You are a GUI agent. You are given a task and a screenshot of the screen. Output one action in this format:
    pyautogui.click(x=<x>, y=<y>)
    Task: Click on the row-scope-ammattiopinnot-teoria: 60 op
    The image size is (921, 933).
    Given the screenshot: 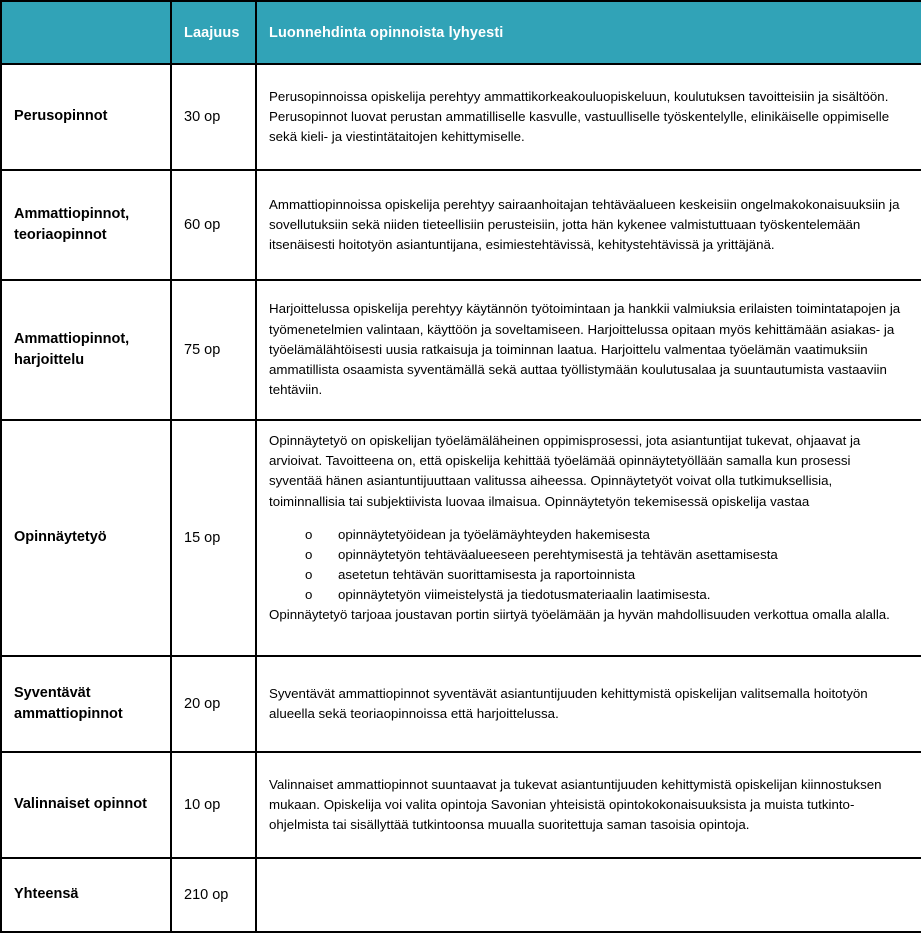 What is the action you would take?
    pyautogui.click(x=213, y=225)
    